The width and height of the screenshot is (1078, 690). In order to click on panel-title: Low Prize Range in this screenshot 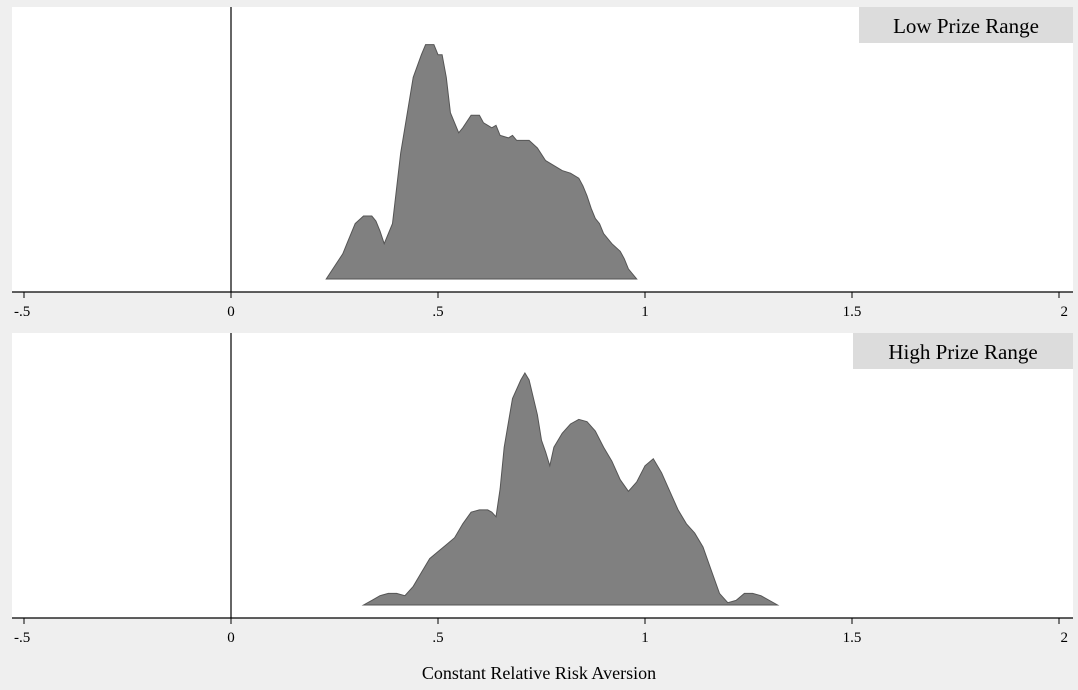, I will do `click(966, 26)`.